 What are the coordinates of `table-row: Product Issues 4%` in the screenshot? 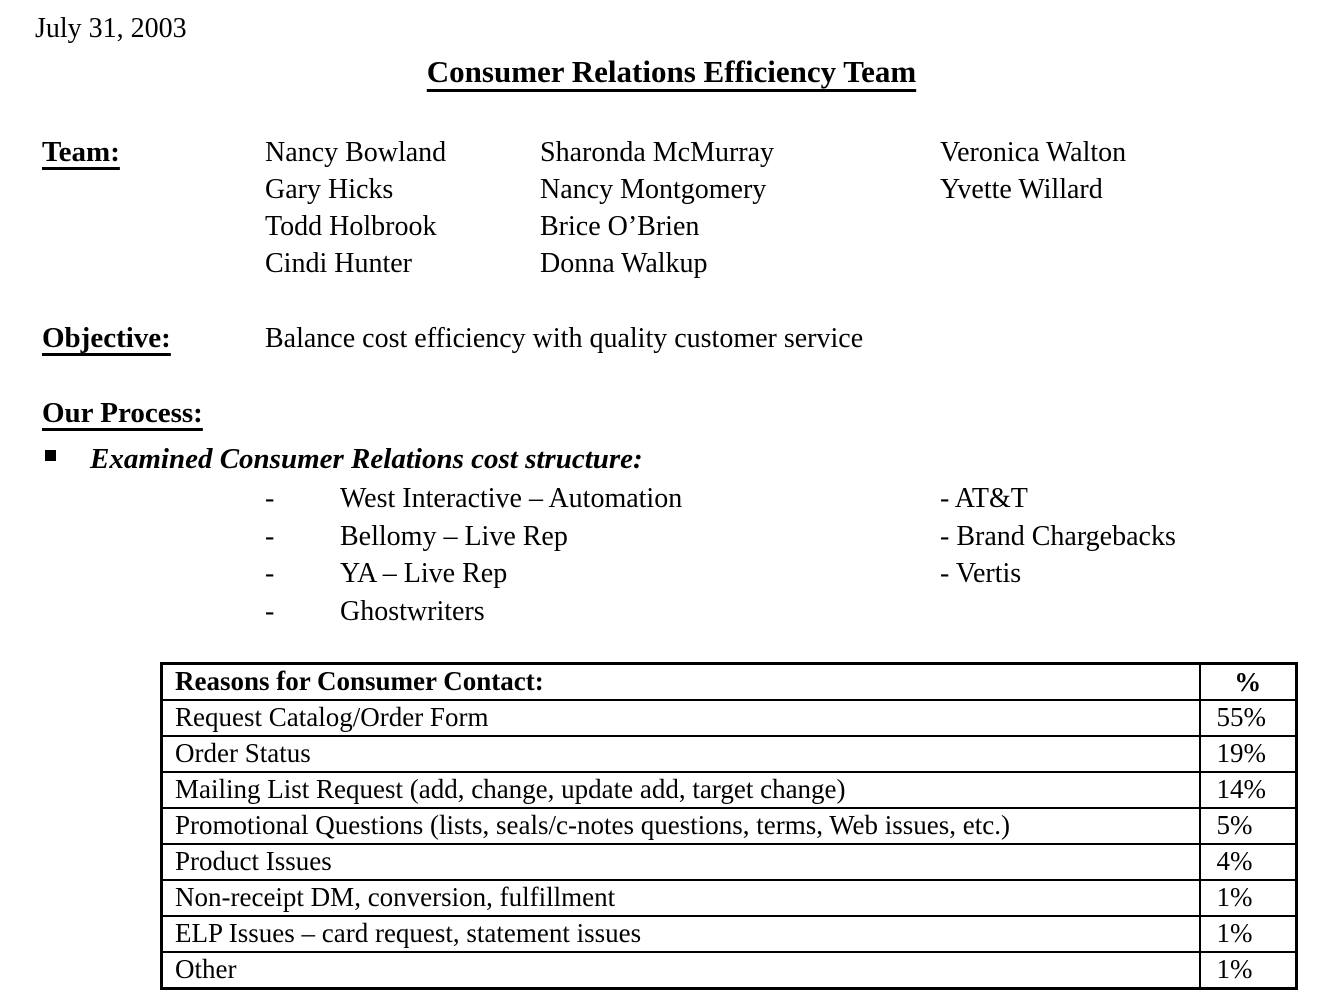 It's located at (729, 862).